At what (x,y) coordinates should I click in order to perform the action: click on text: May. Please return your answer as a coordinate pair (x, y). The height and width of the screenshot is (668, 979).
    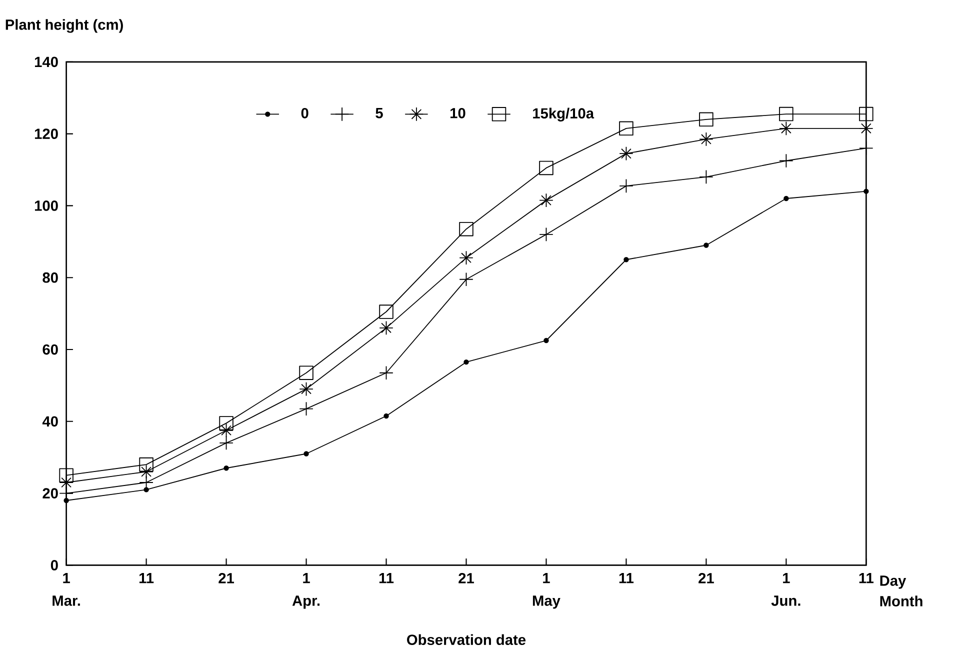
    Looking at the image, I should click on (546, 602).